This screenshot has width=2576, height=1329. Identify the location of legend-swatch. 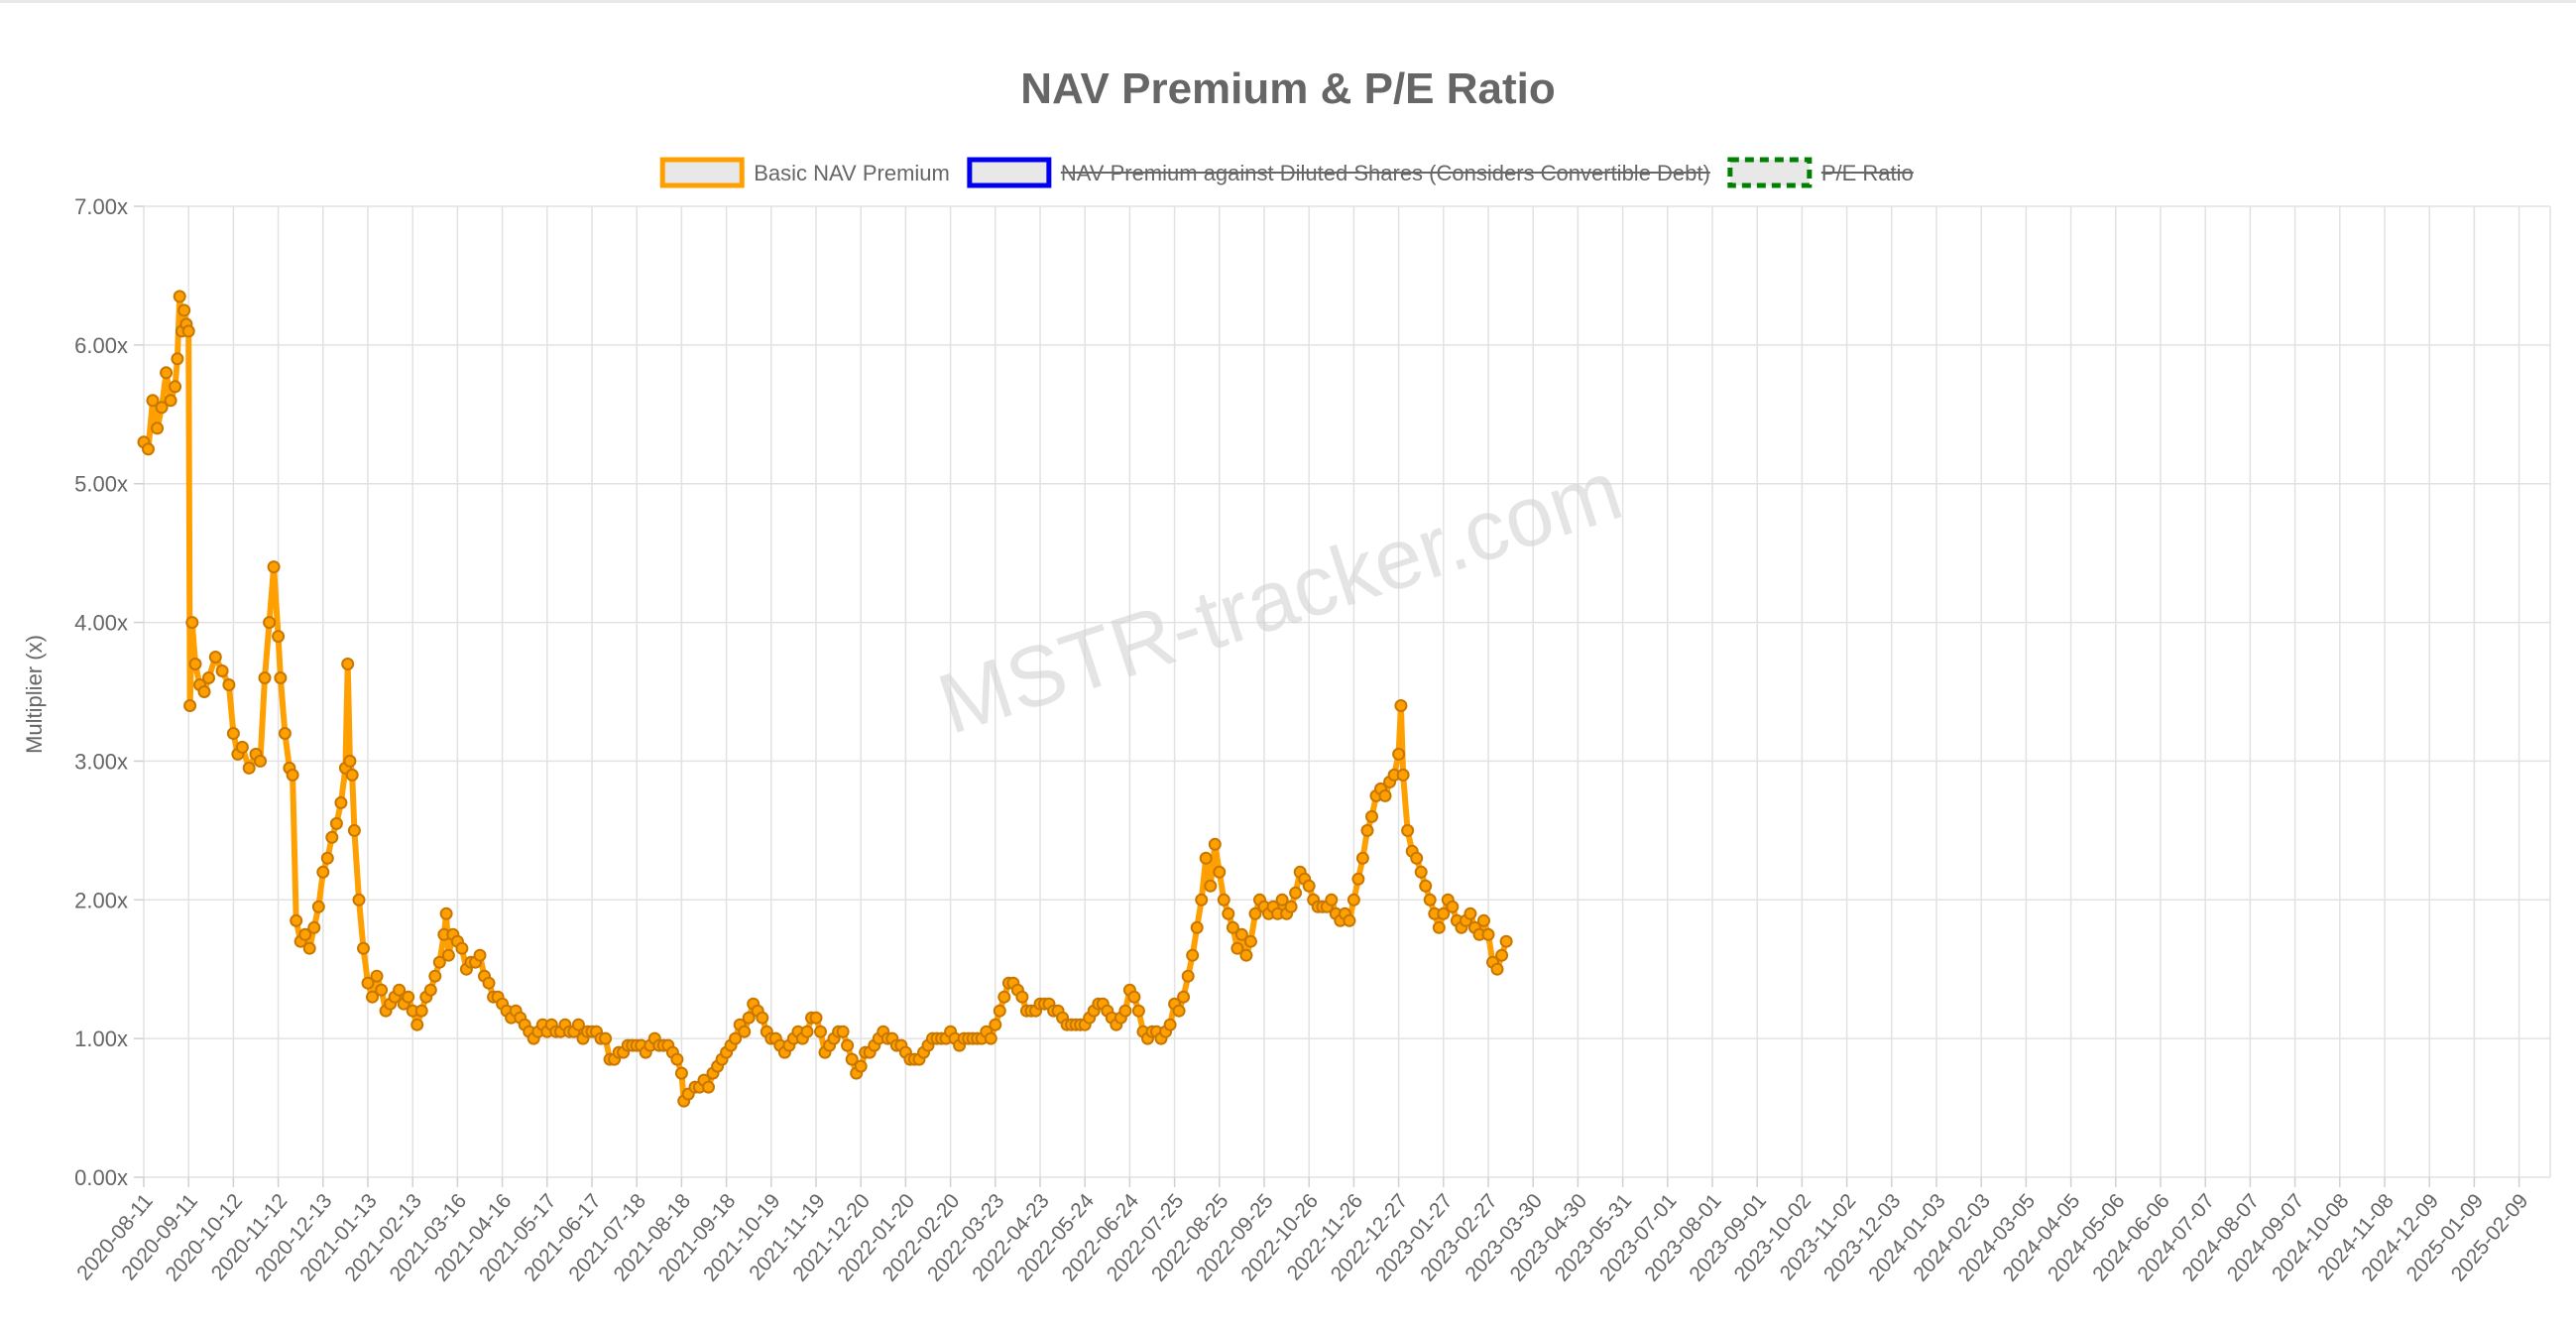
(1770, 173).